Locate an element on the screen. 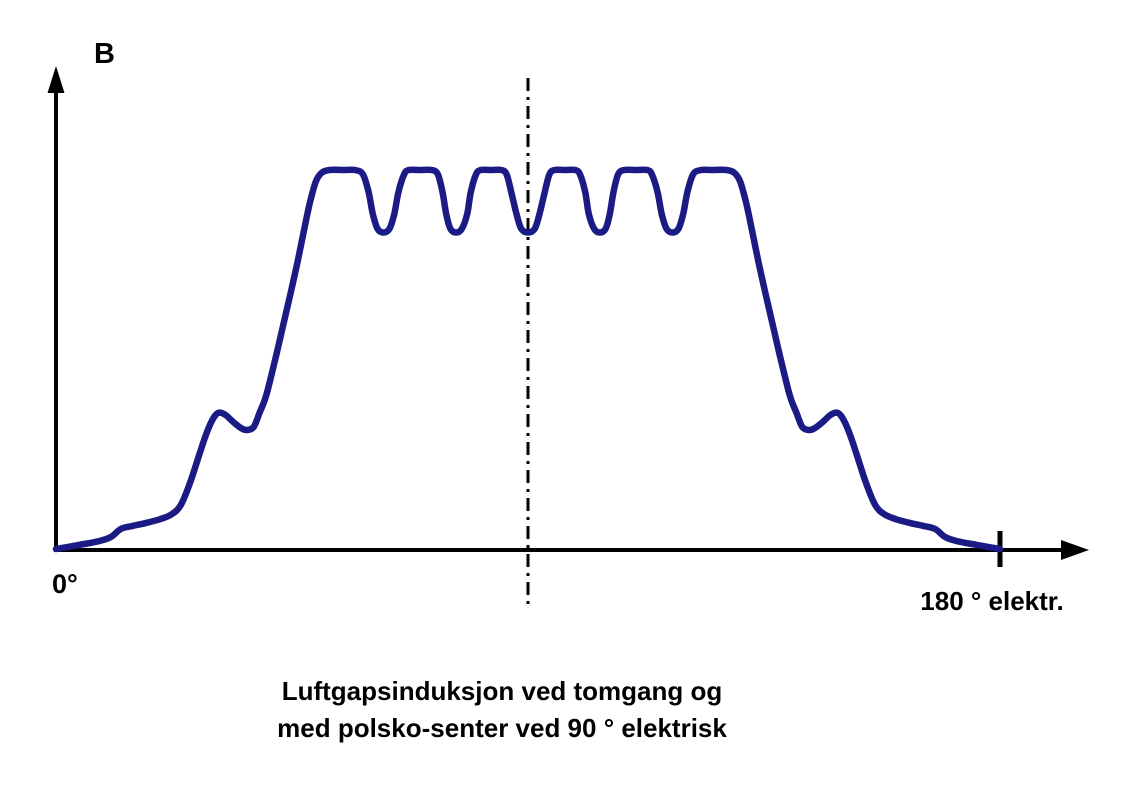  caption-line-2: med polsko-senter ved 90 ° elektrisk is located at coordinates (502, 728).